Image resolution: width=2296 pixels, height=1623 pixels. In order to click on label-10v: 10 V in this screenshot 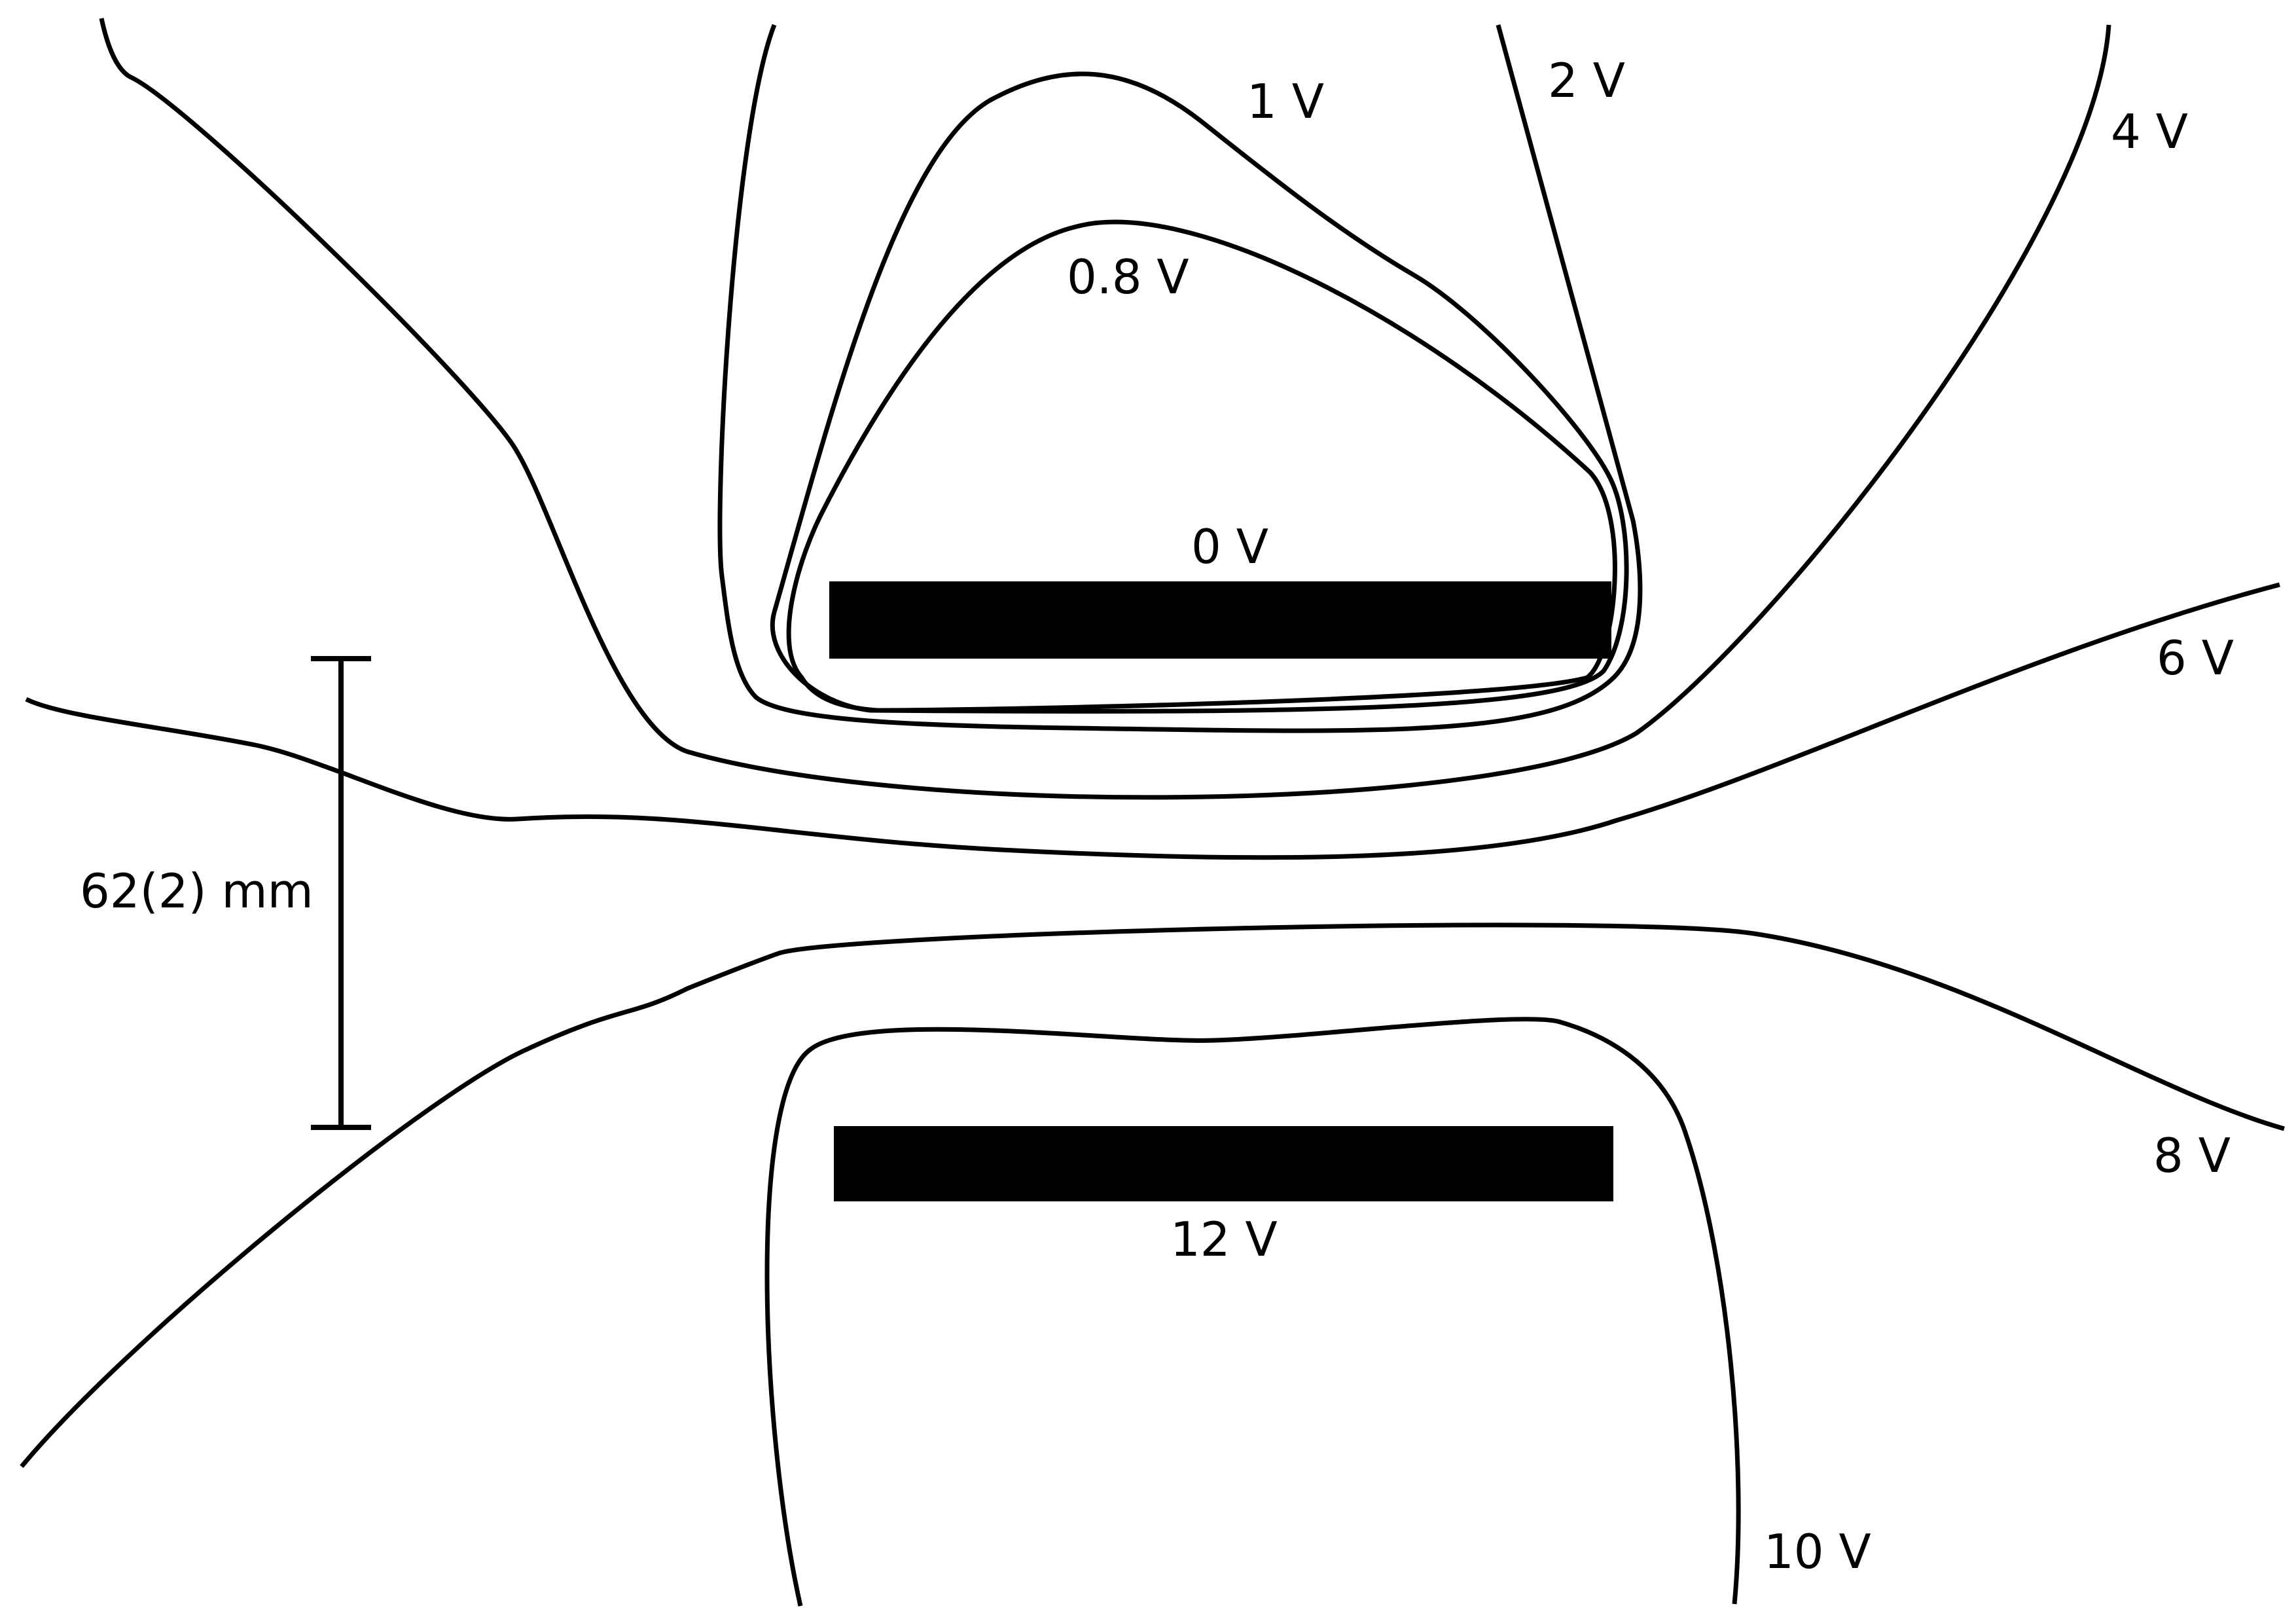, I will do `click(1817, 1551)`.